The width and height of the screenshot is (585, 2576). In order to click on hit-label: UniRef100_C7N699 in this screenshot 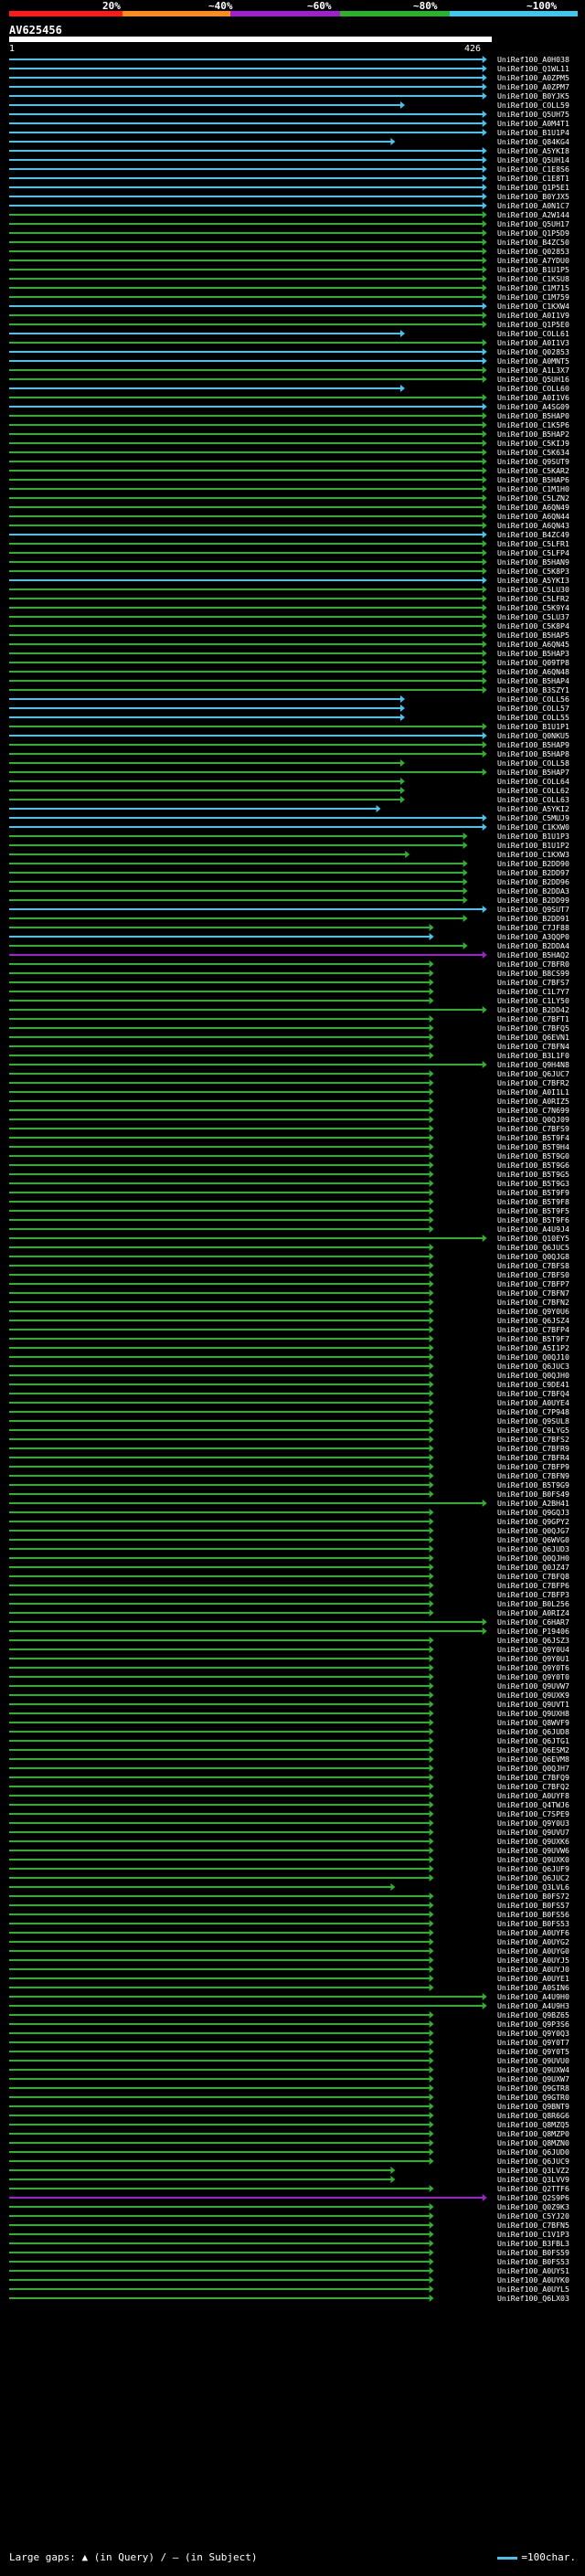, I will do `click(533, 1110)`.